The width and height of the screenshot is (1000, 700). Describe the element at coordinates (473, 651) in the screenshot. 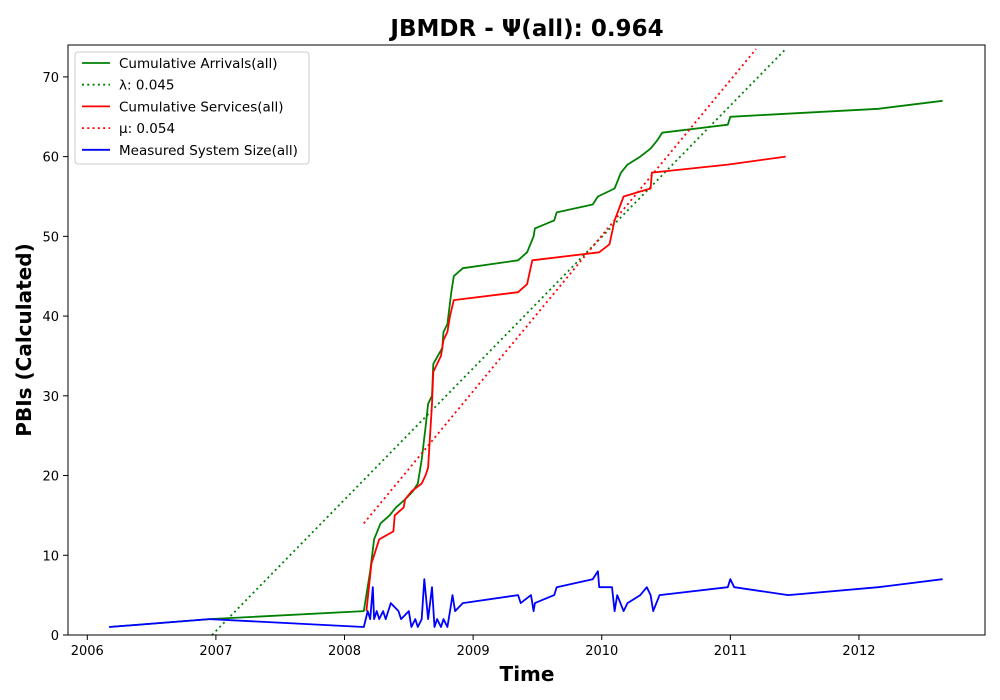

I see `x-tick-label: 2009` at that location.